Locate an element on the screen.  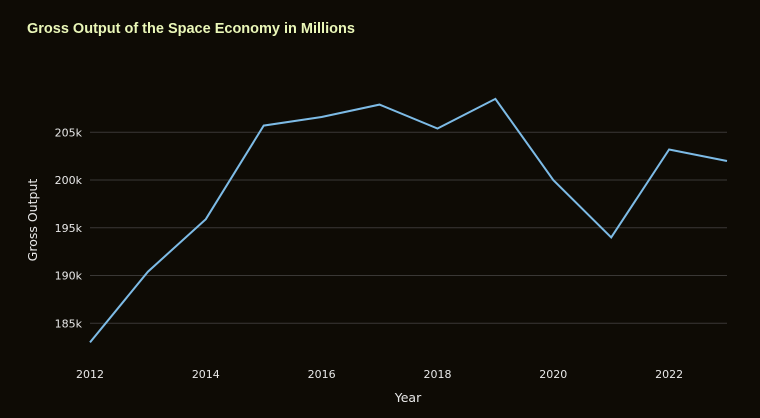
y-tick-label: 185k is located at coordinates (69, 323).